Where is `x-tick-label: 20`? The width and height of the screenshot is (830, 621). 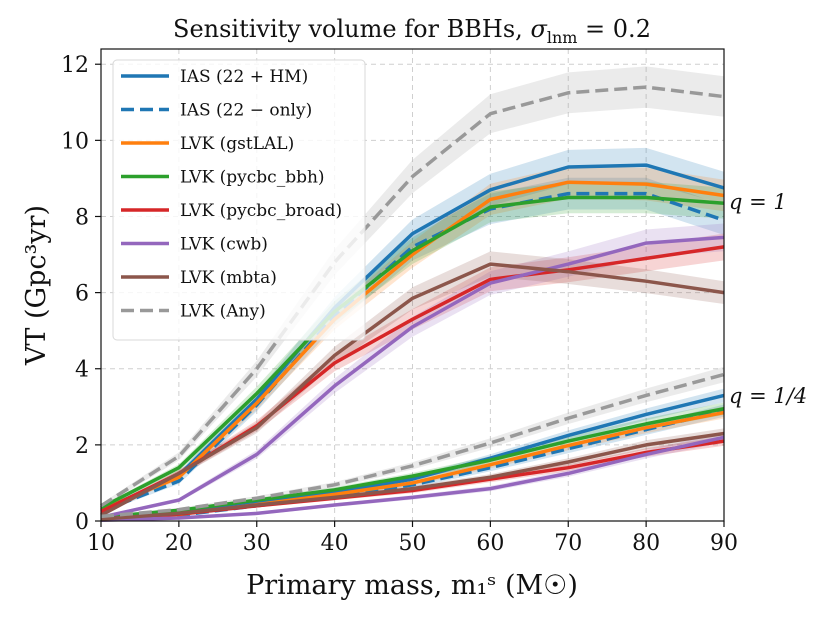 x-tick-label: 20 is located at coordinates (179, 543).